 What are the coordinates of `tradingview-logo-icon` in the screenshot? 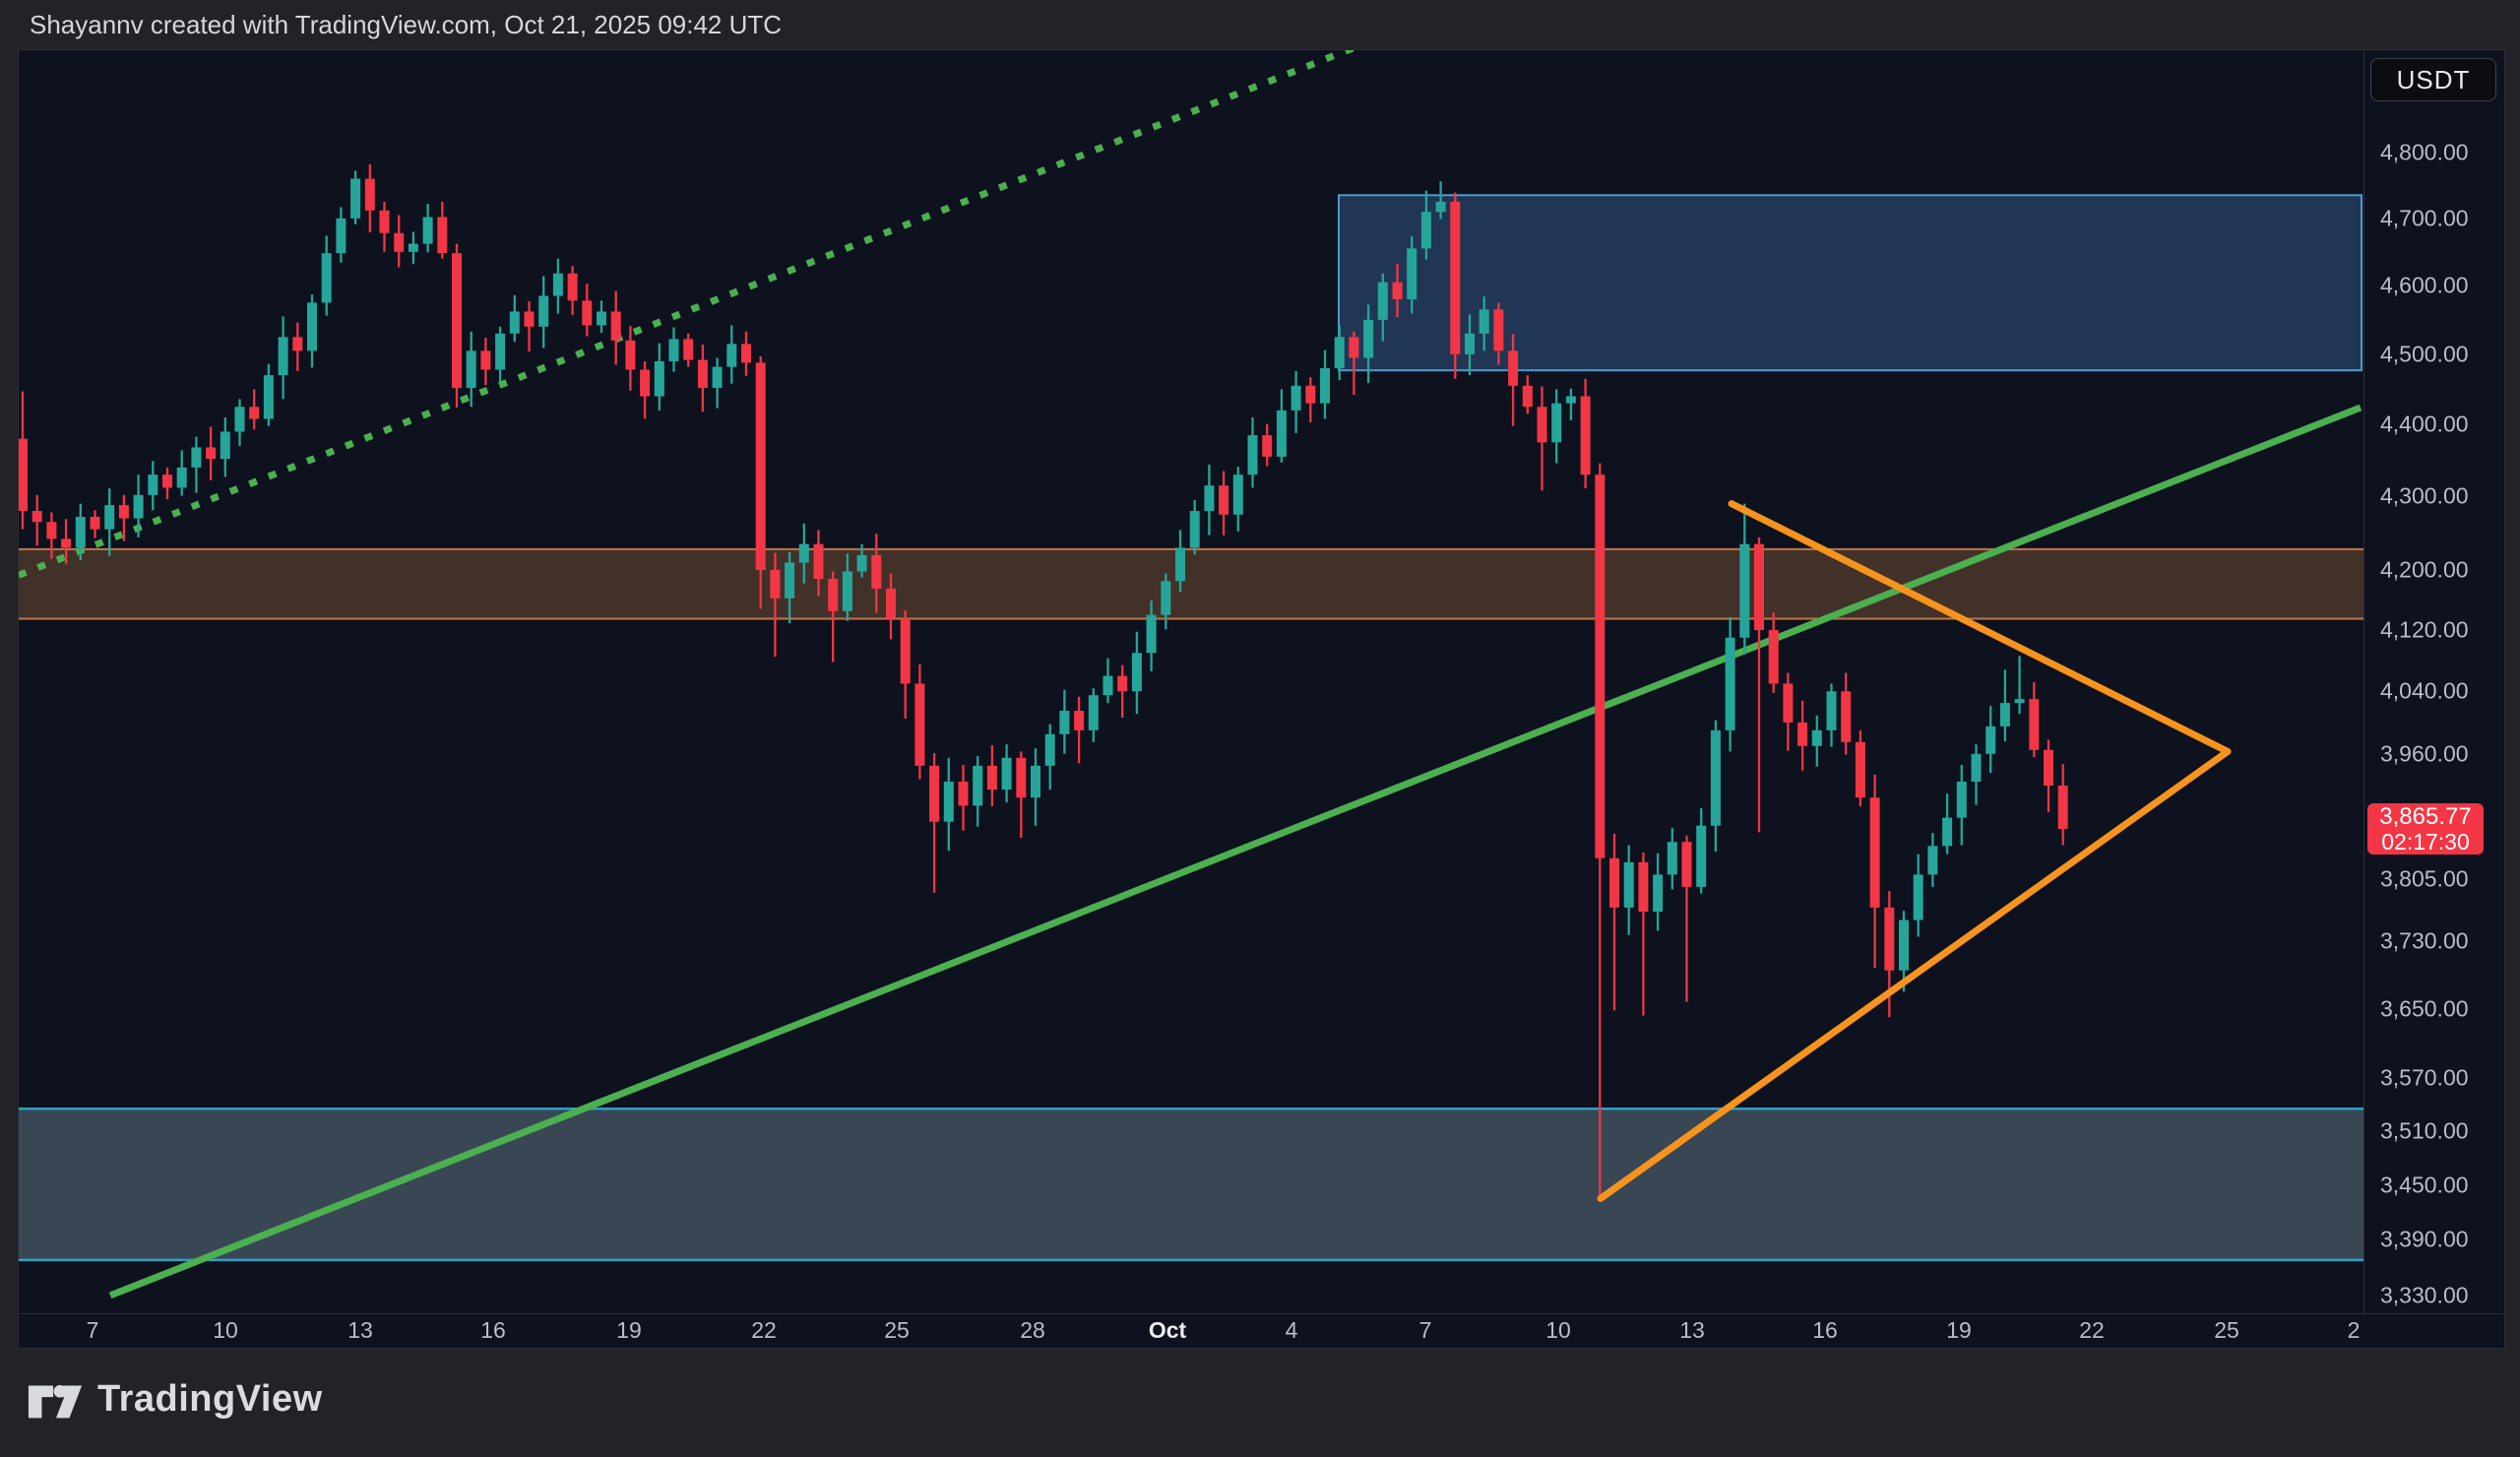 It's located at (55, 1401).